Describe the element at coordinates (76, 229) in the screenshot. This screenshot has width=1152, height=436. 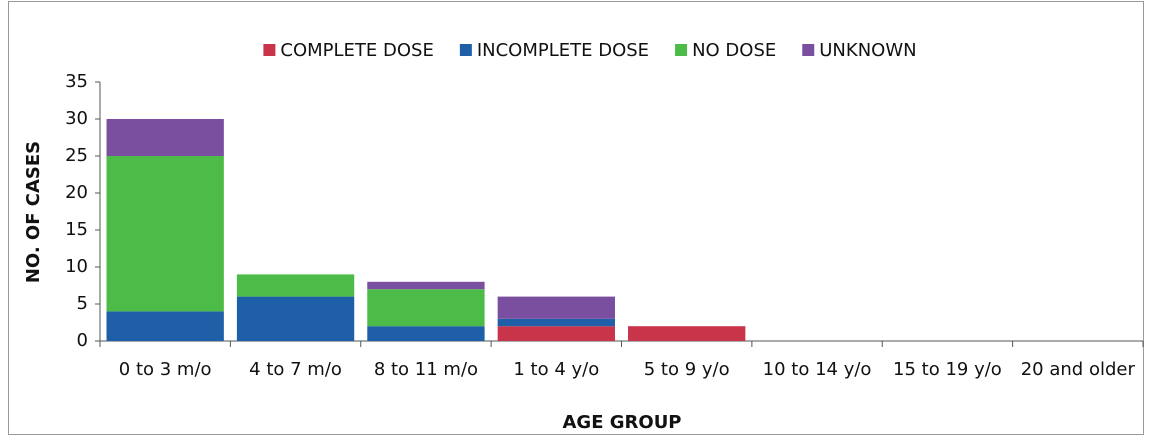
I see `y-tick-label: 15` at that location.